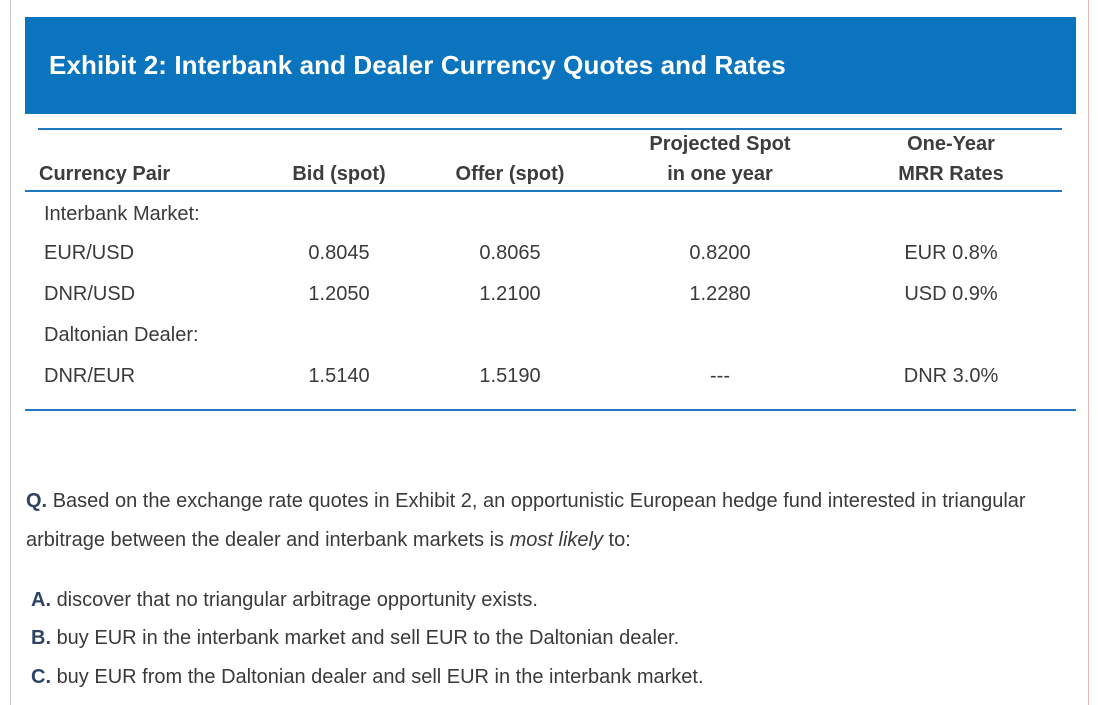  I want to click on table-bottom-rule, so click(550, 410).